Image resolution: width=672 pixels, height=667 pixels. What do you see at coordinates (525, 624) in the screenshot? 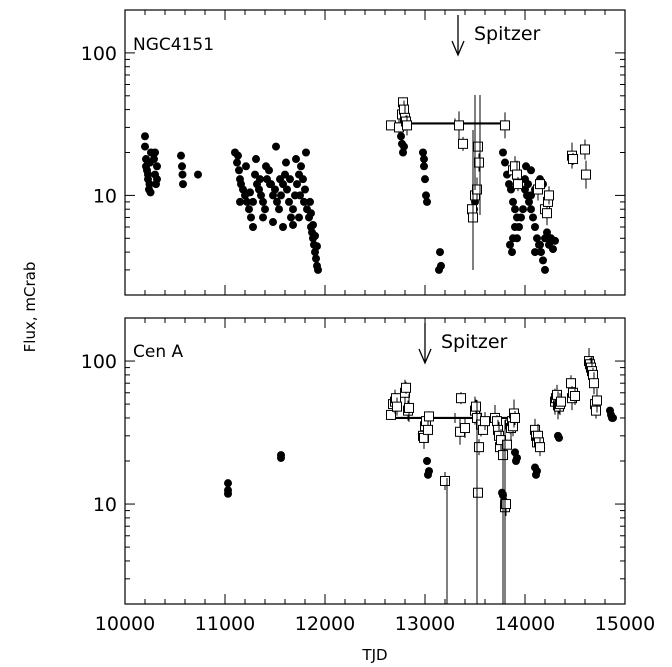
I see `x-tick-label: 14000` at bounding box center [525, 624].